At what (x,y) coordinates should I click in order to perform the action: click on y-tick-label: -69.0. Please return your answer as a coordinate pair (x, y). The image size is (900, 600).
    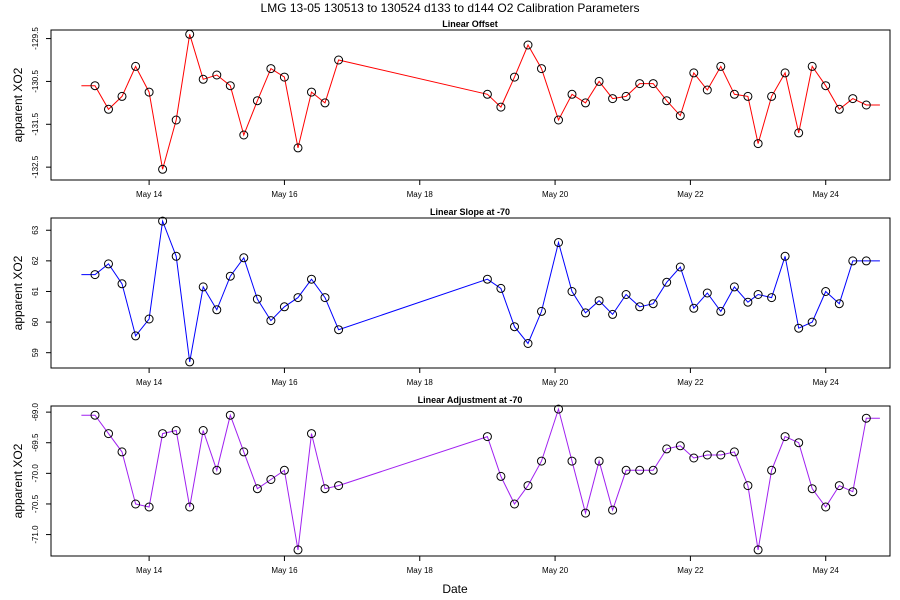
    Looking at the image, I should click on (35, 411).